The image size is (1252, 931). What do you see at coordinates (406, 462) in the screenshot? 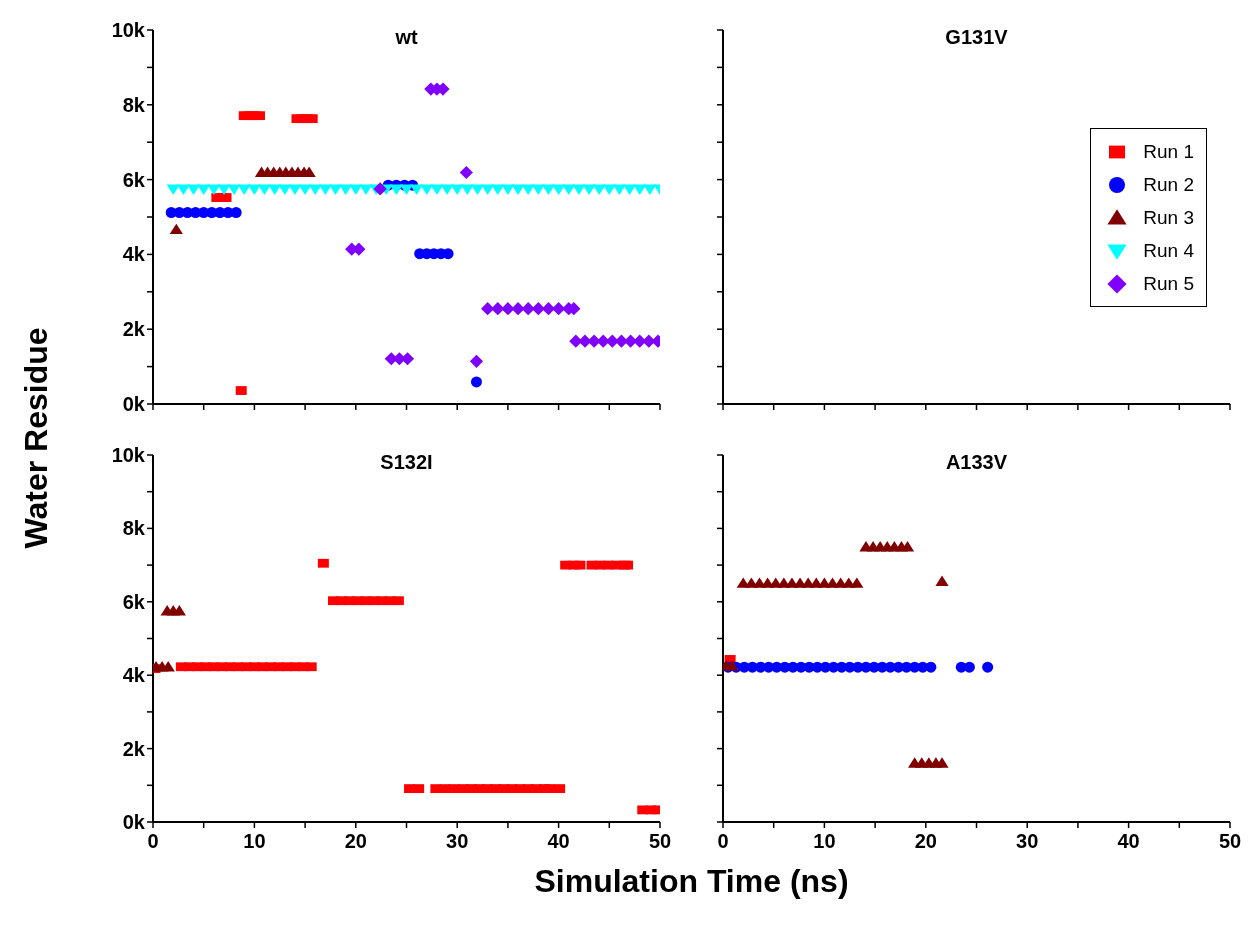
I see `chart-title: S132I` at bounding box center [406, 462].